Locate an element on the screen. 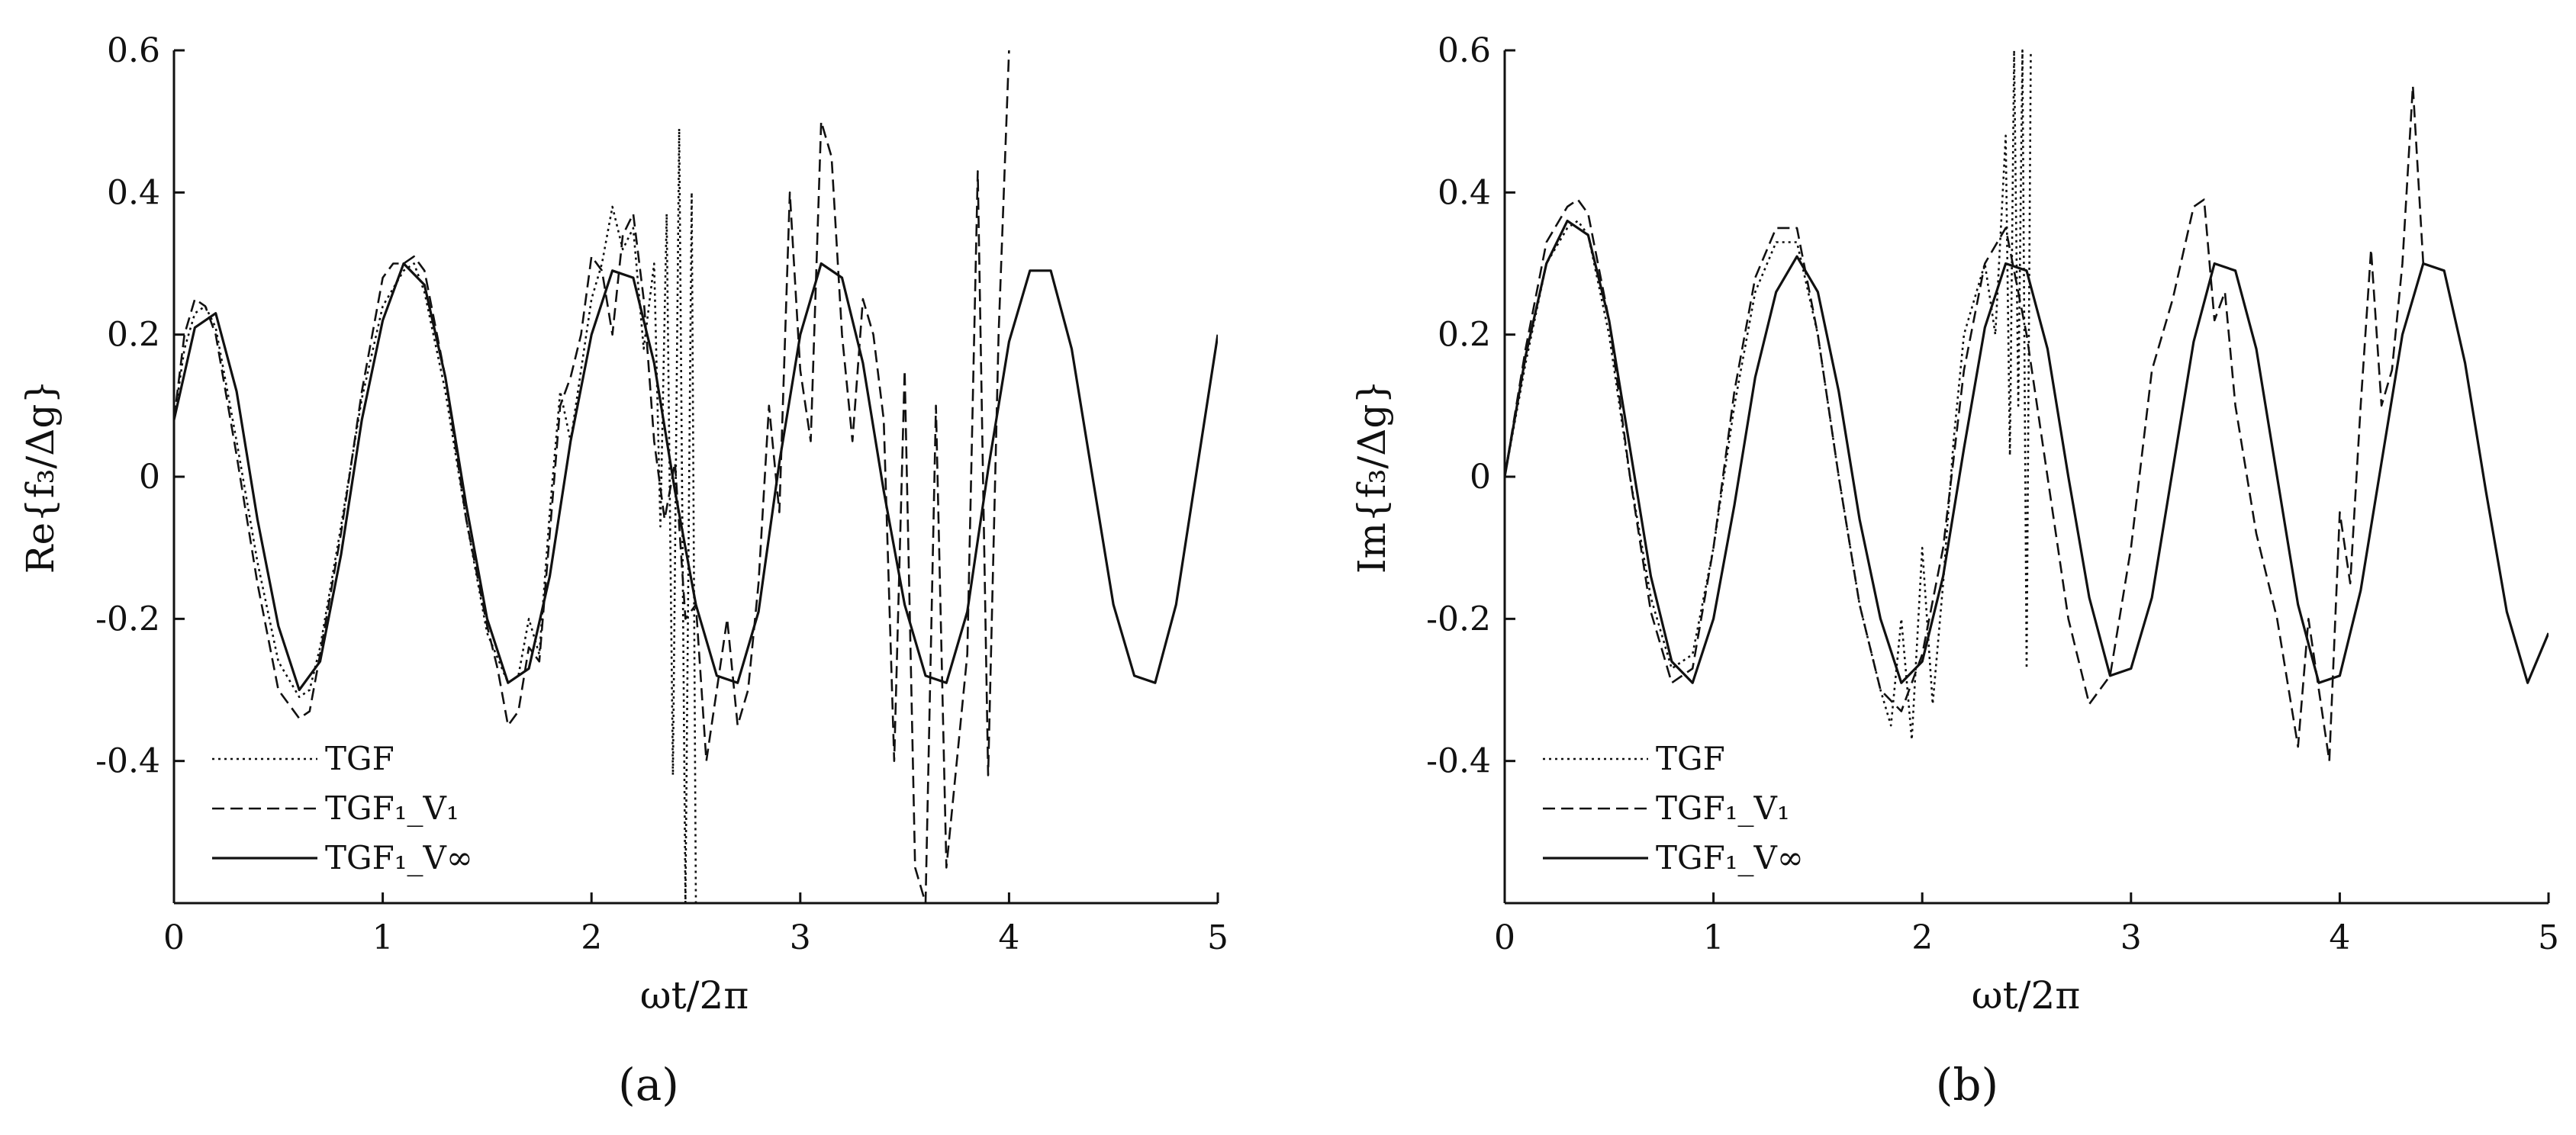 Image resolution: width=2576 pixels, height=1135 pixels. panel-label-b: (b) is located at coordinates (1967, 1085).